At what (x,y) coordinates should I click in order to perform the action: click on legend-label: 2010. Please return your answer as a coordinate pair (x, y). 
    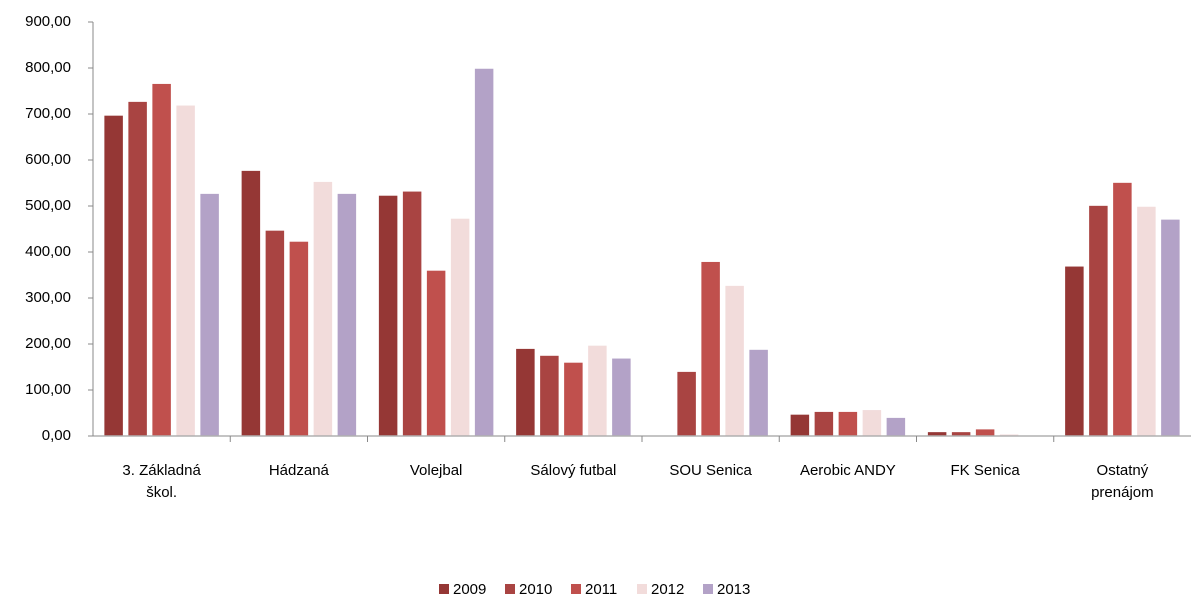
    Looking at the image, I should click on (535, 589).